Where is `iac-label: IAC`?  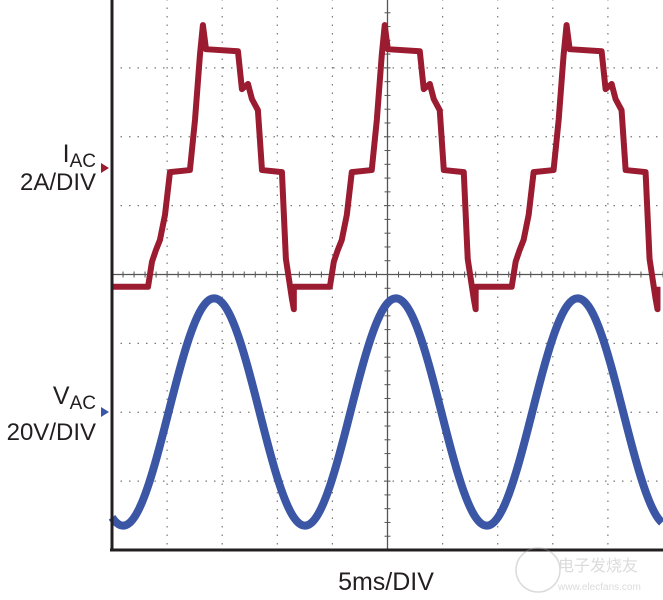
iac-label: IAC is located at coordinates (79, 156).